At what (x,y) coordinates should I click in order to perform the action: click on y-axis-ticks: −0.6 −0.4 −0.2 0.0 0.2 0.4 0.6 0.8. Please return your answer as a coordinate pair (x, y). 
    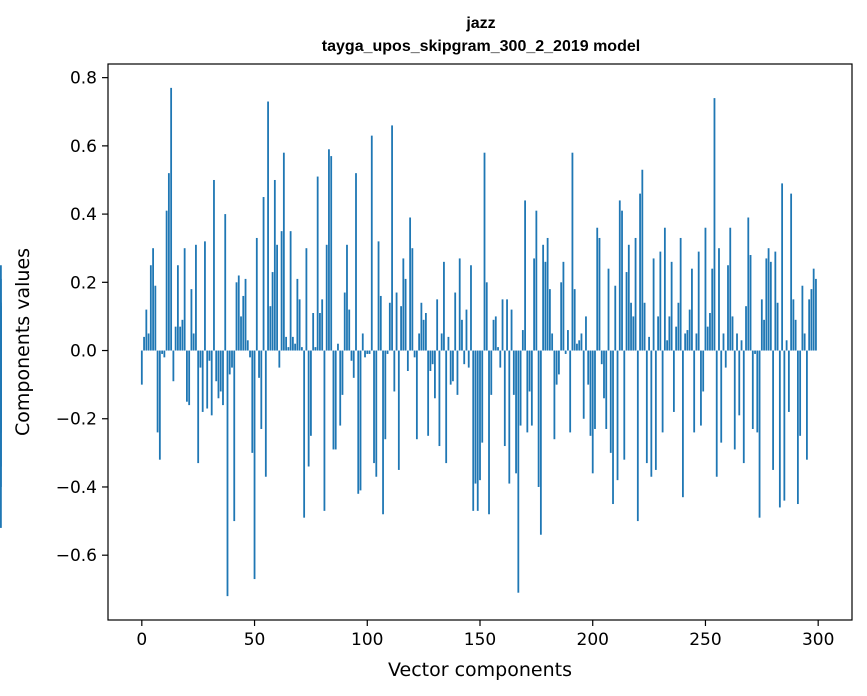
    Looking at the image, I should click on (82, 317).